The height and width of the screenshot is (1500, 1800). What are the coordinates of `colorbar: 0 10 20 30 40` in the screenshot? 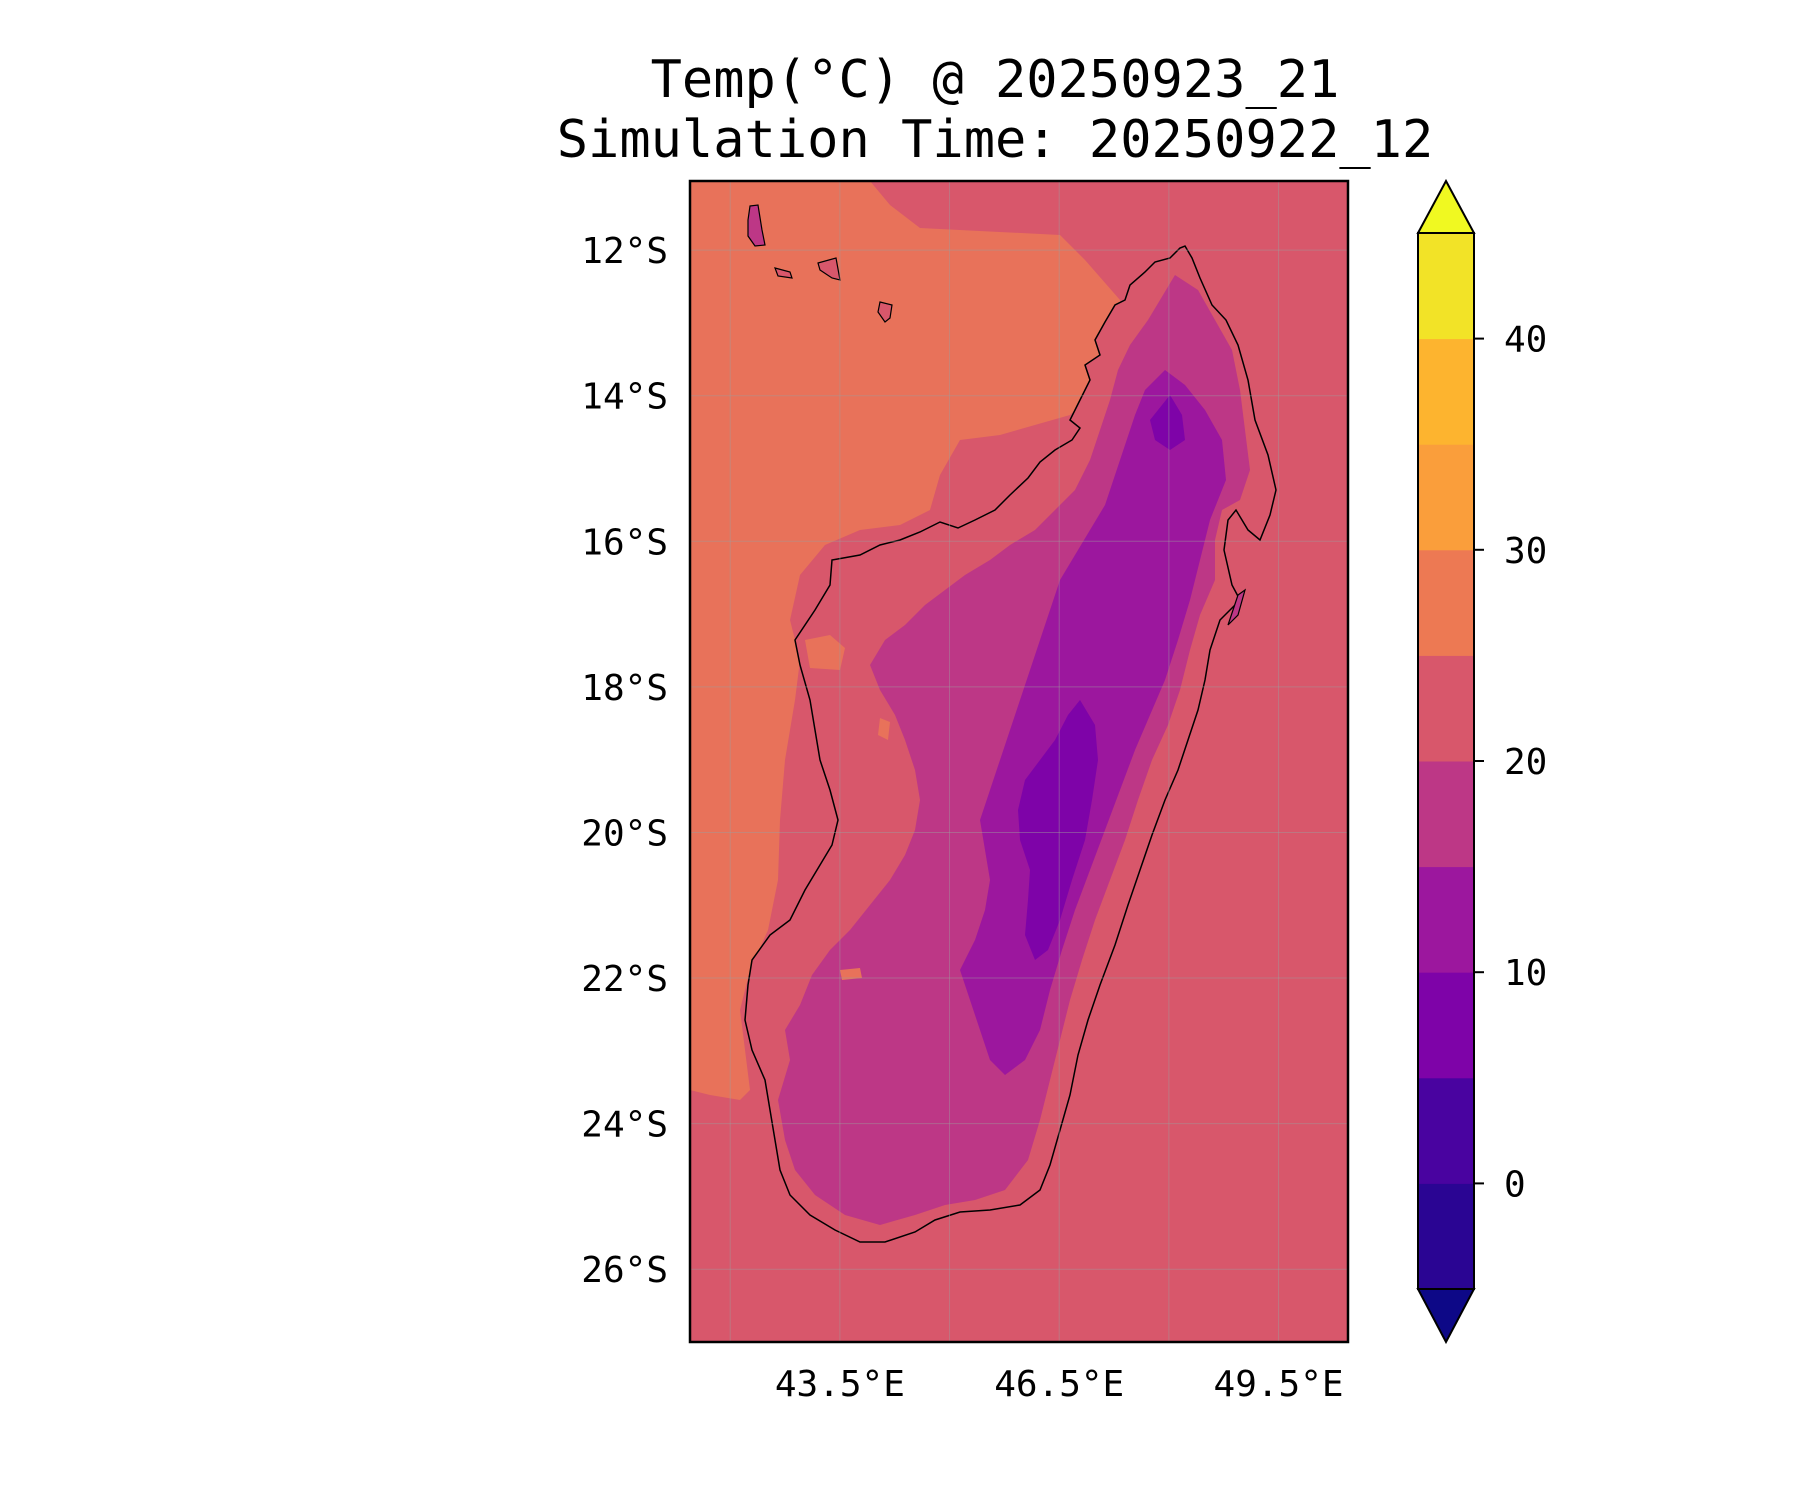 It's located at (1481, 761).